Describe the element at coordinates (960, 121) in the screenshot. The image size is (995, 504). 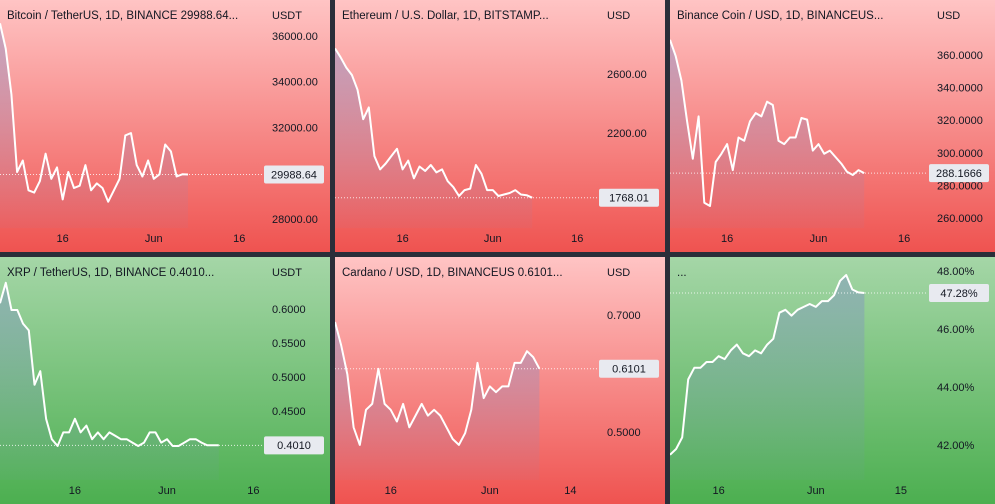
I see `y-tick-label: 320.0000` at that location.